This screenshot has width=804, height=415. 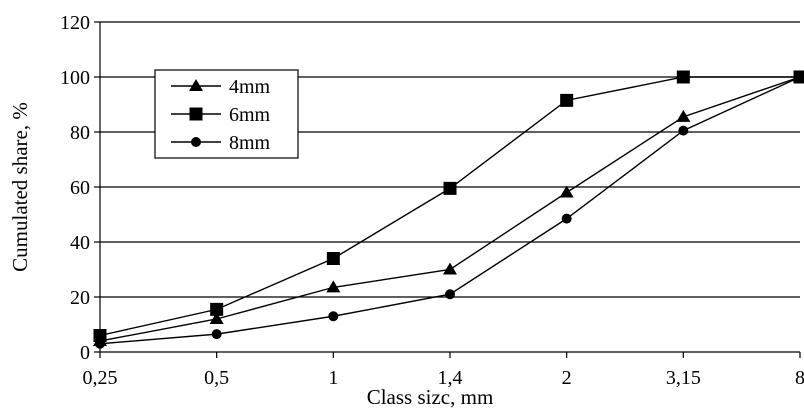 I want to click on y-tick-label: 0, so click(x=85, y=353).